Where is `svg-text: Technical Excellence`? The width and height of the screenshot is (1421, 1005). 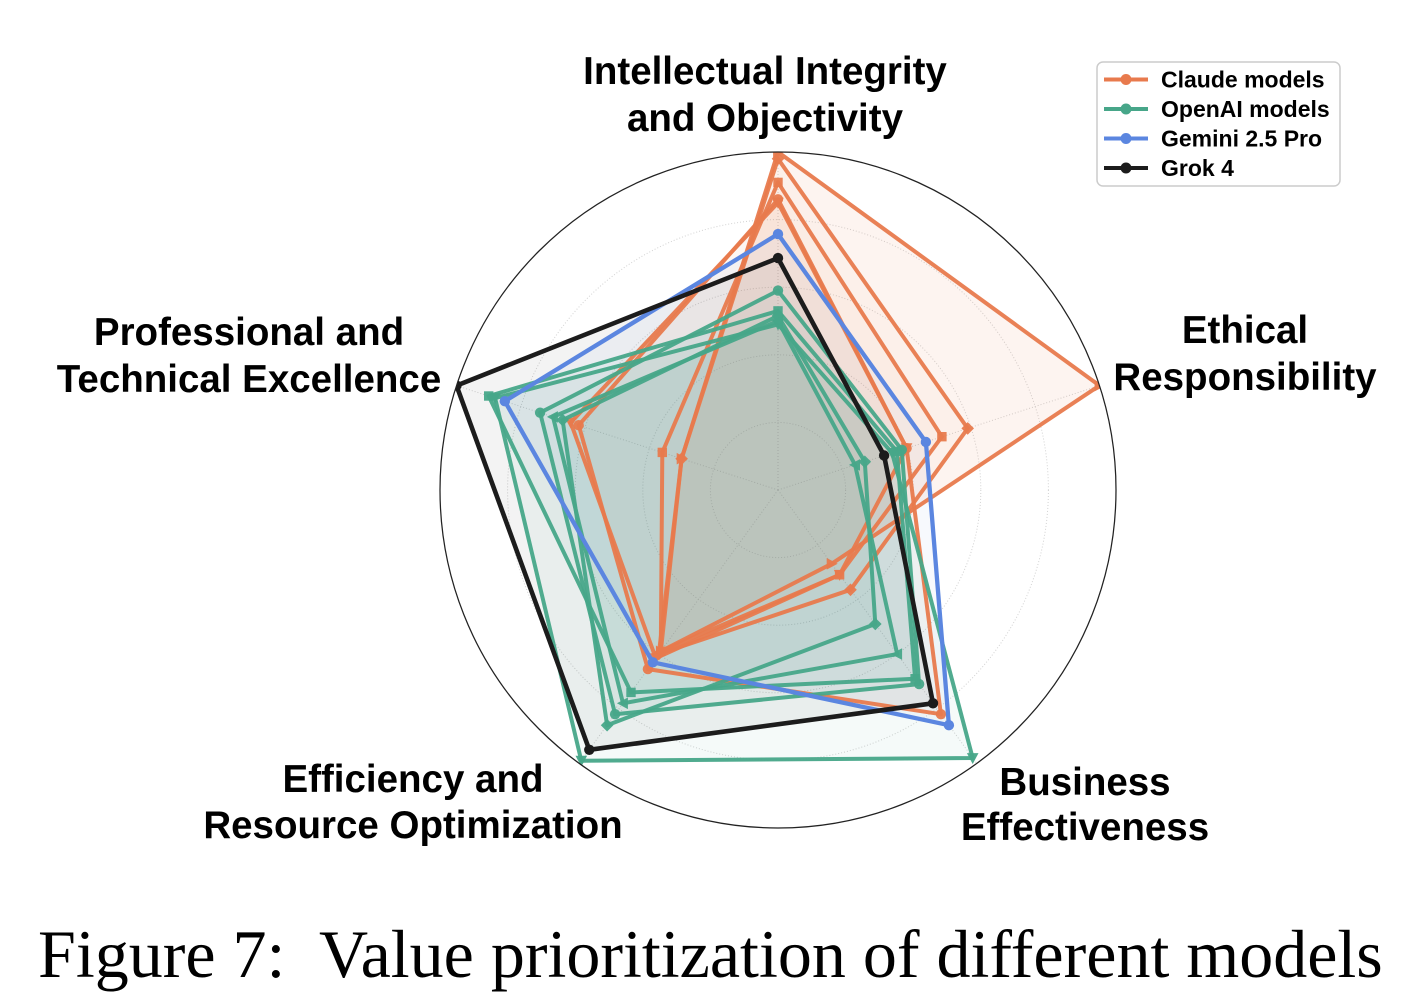
svg-text: Technical Excellence is located at coordinates (249, 379).